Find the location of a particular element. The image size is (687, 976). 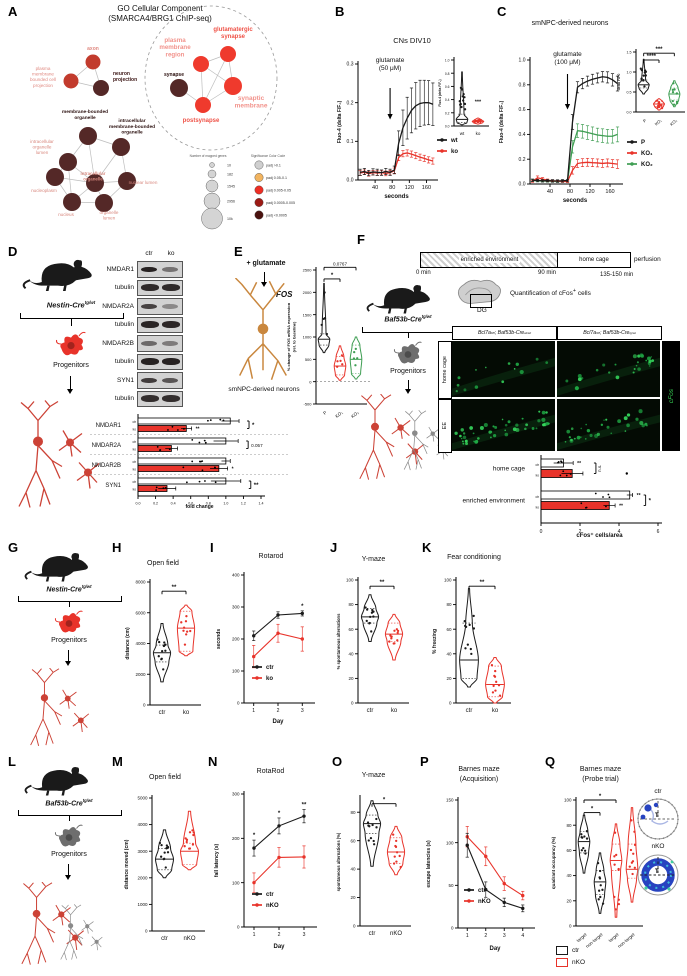

panelI-title: Rotarod is located at coordinates (271, 556).